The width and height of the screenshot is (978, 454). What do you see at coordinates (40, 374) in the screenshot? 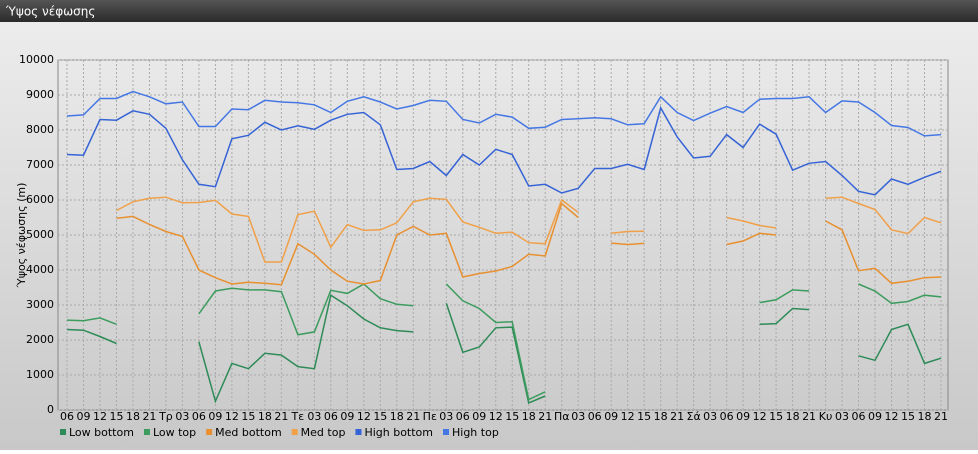
I see `y-tick-label: 1000` at bounding box center [40, 374].